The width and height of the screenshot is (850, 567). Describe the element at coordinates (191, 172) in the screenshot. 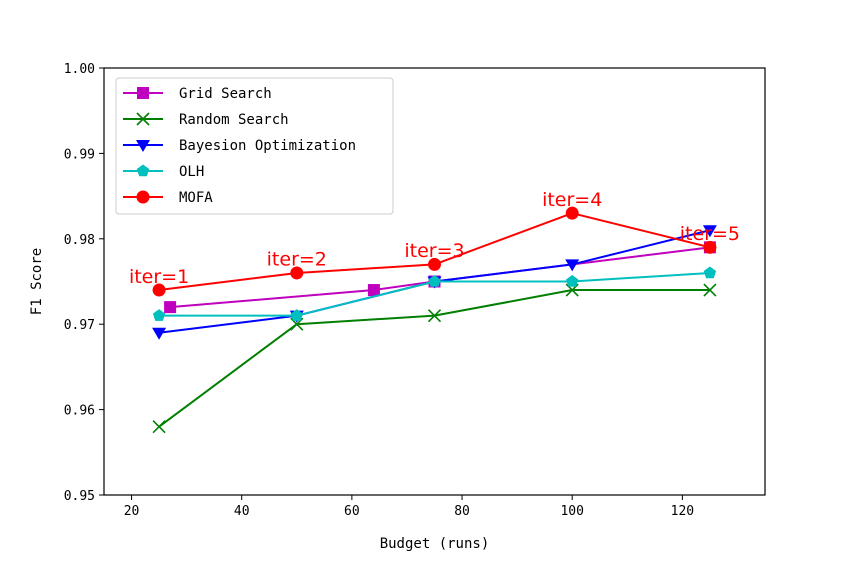

I see `legend-label: OLH` at that location.